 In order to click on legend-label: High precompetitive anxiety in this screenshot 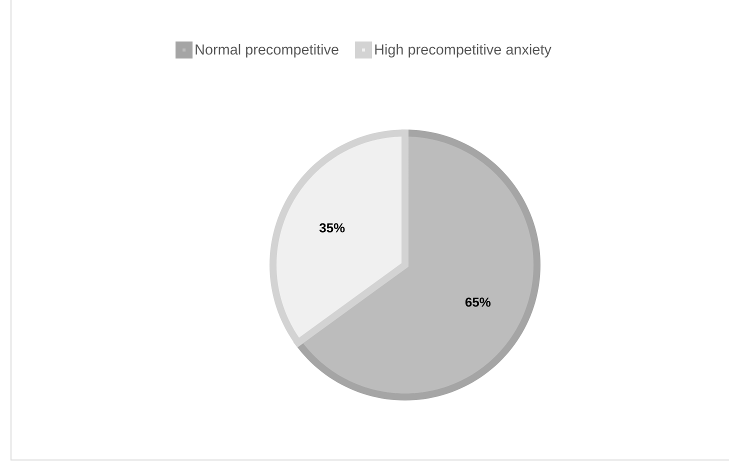, I will do `click(463, 51)`.